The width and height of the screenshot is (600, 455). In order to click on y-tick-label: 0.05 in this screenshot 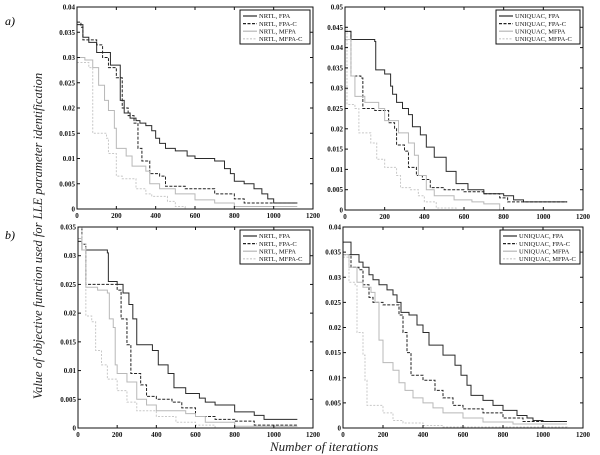, I will do `click(337, 8)`.